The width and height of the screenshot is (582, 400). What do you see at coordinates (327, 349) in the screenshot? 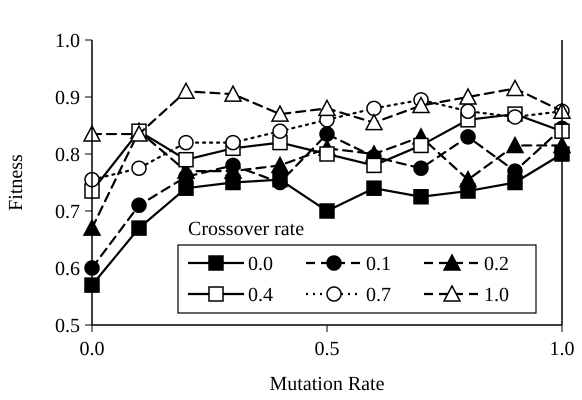
I see `x-tick-label: 0.5` at bounding box center [327, 349].